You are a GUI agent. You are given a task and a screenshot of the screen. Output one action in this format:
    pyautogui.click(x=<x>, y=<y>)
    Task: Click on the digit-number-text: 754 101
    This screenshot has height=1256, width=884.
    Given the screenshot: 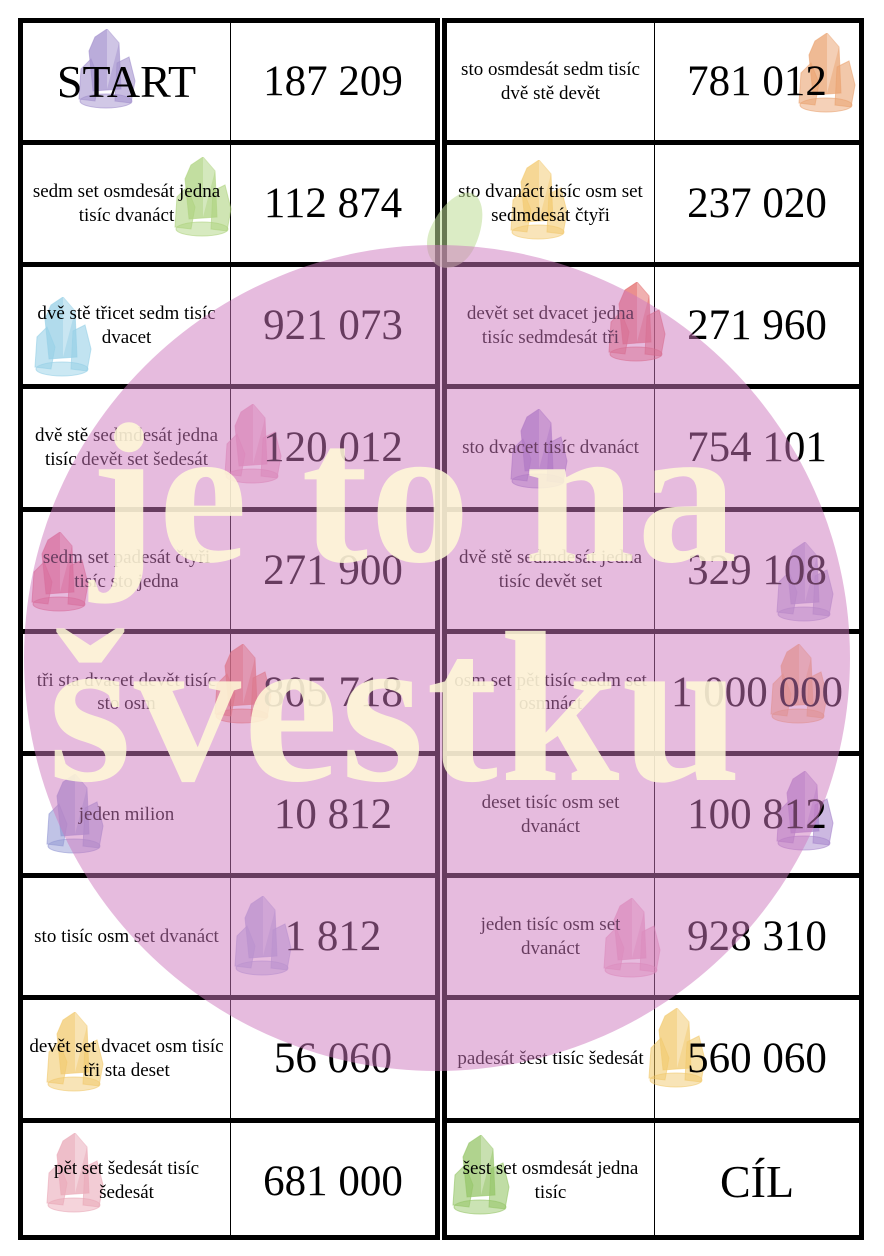 What is the action you would take?
    pyautogui.click(x=757, y=448)
    